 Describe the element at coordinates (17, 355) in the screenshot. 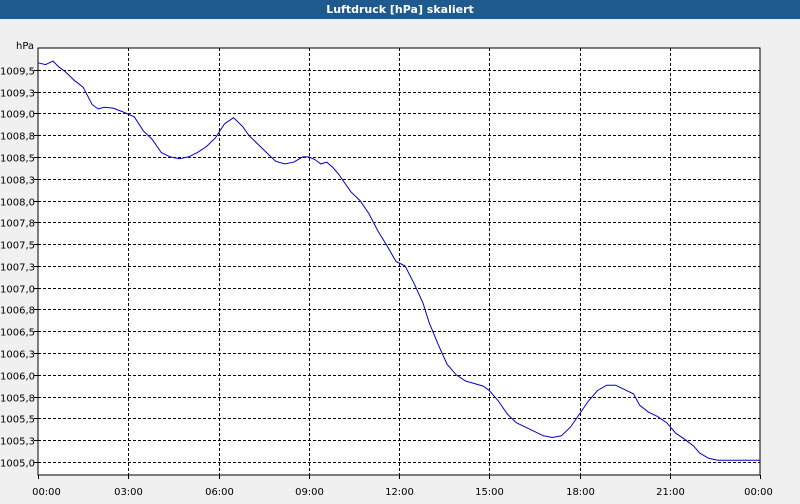

I see `y-tick-label: 1006,3` at that location.